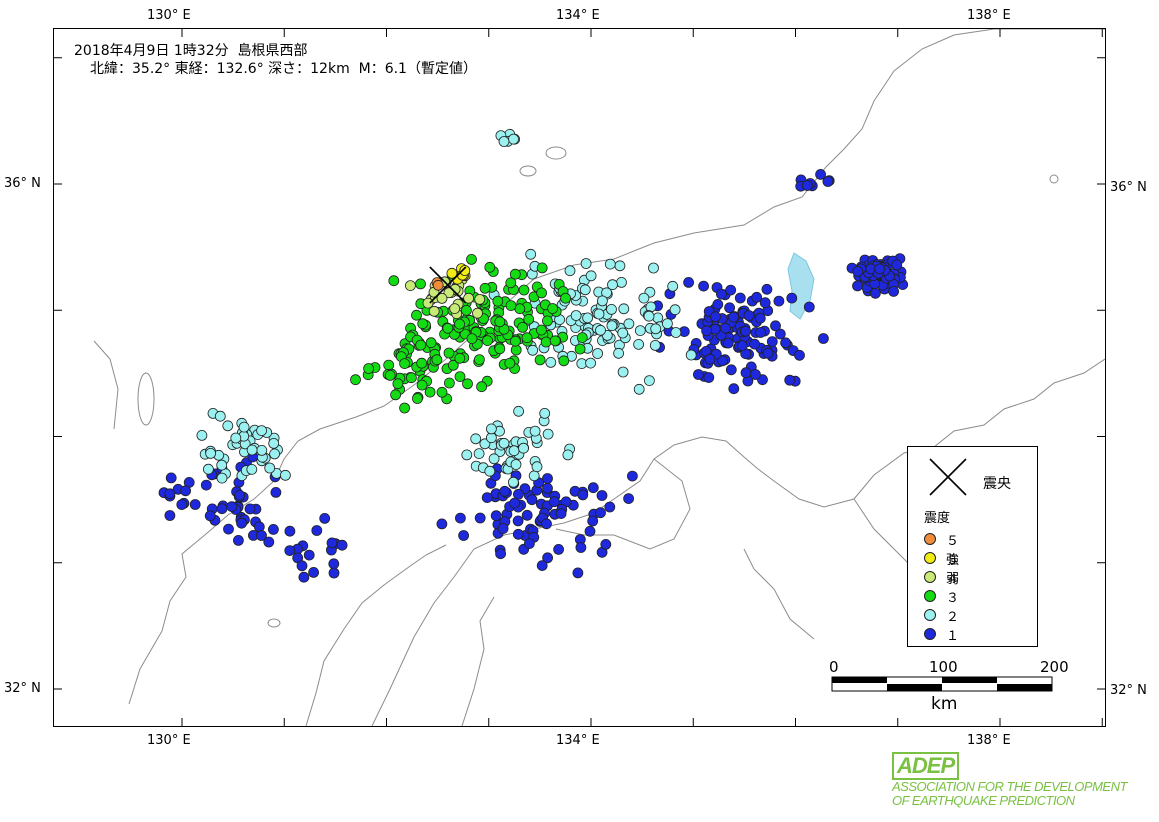 The image size is (1159, 822). Describe the element at coordinates (953, 579) in the screenshot. I see `legend-item-label: ４` at that location.